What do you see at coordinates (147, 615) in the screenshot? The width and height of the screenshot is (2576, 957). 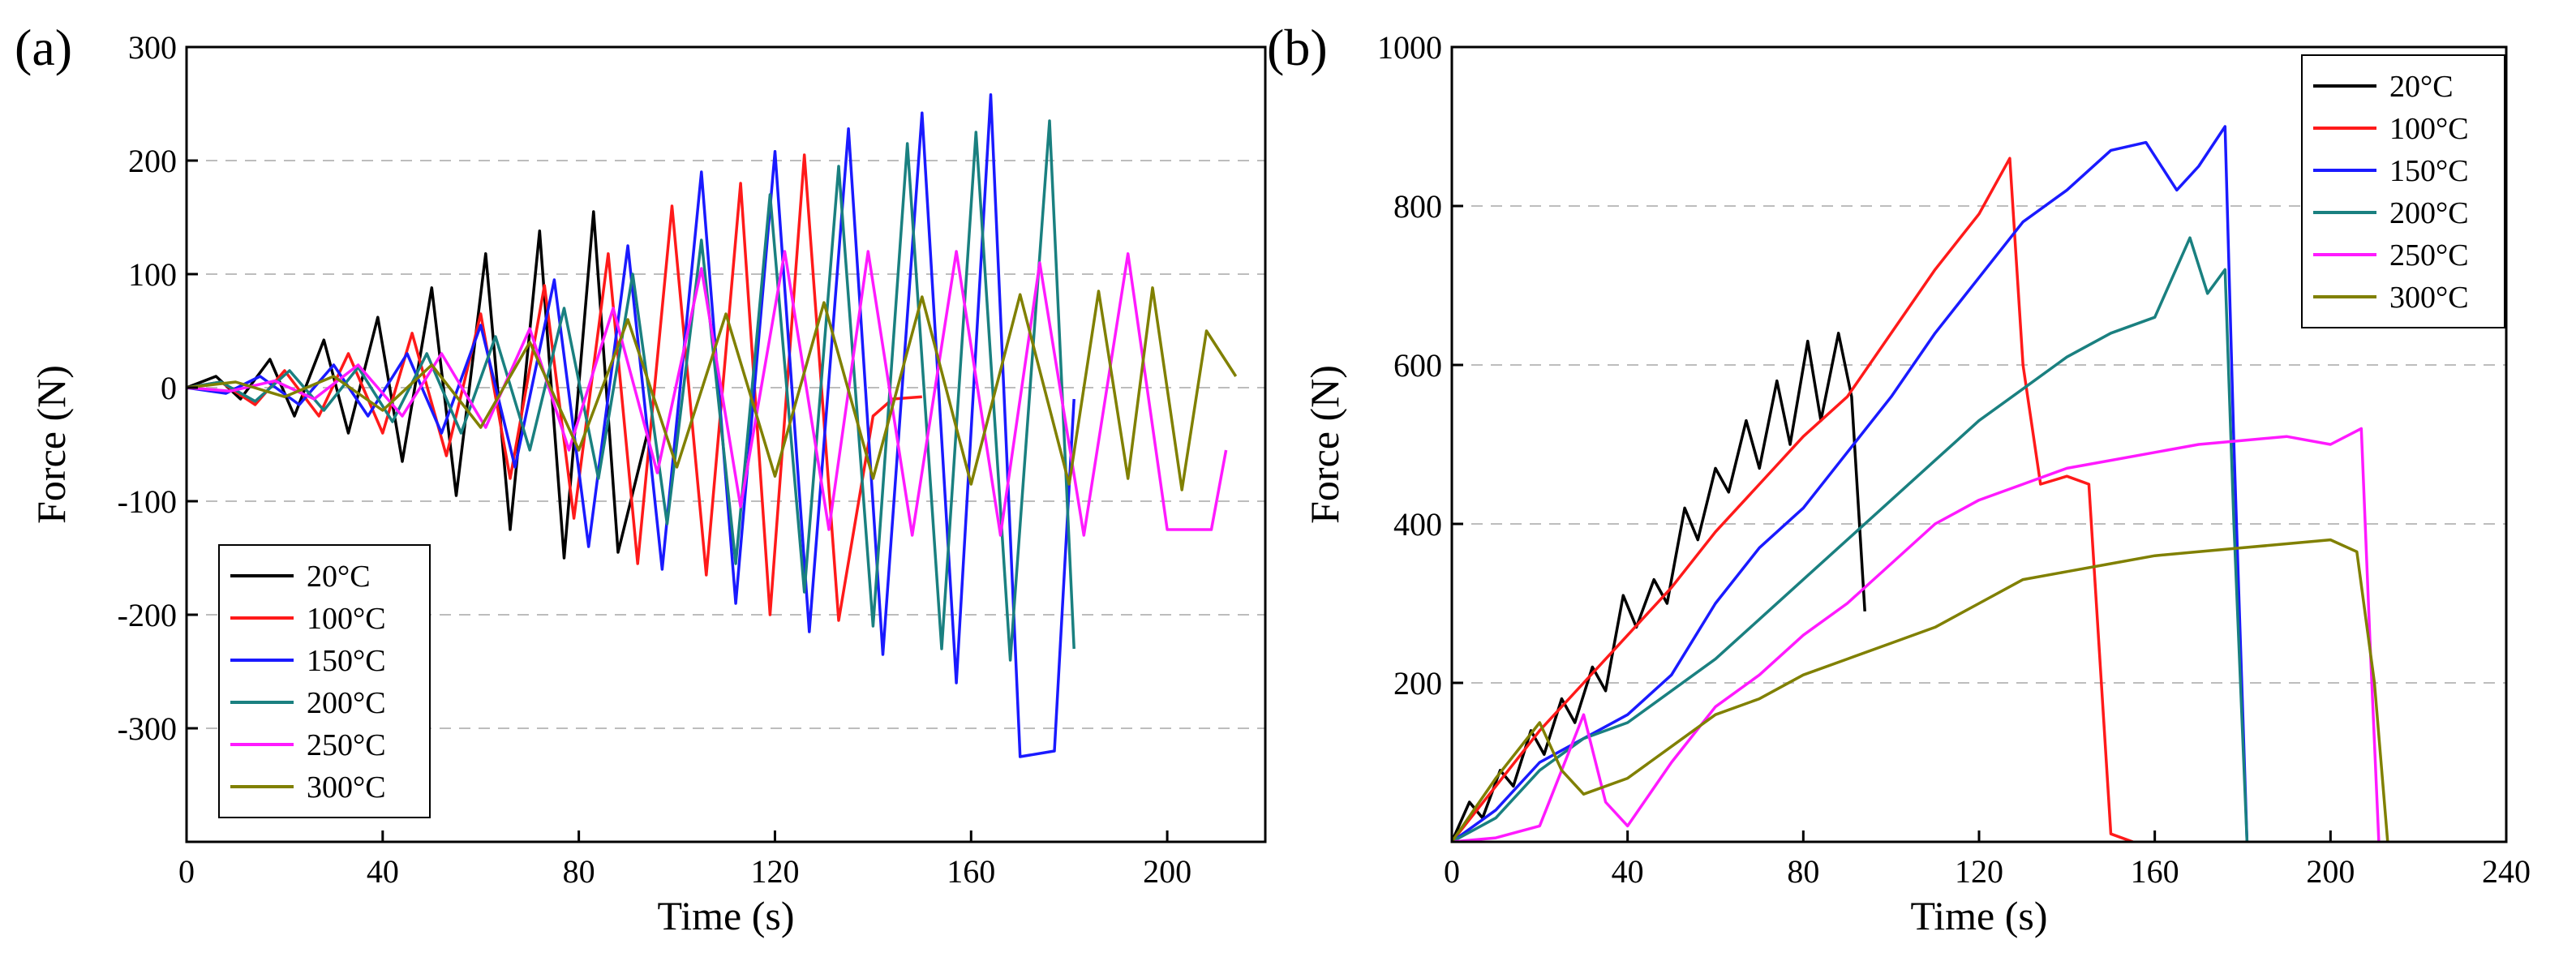 I see `y-tick-label: -200` at bounding box center [147, 615].